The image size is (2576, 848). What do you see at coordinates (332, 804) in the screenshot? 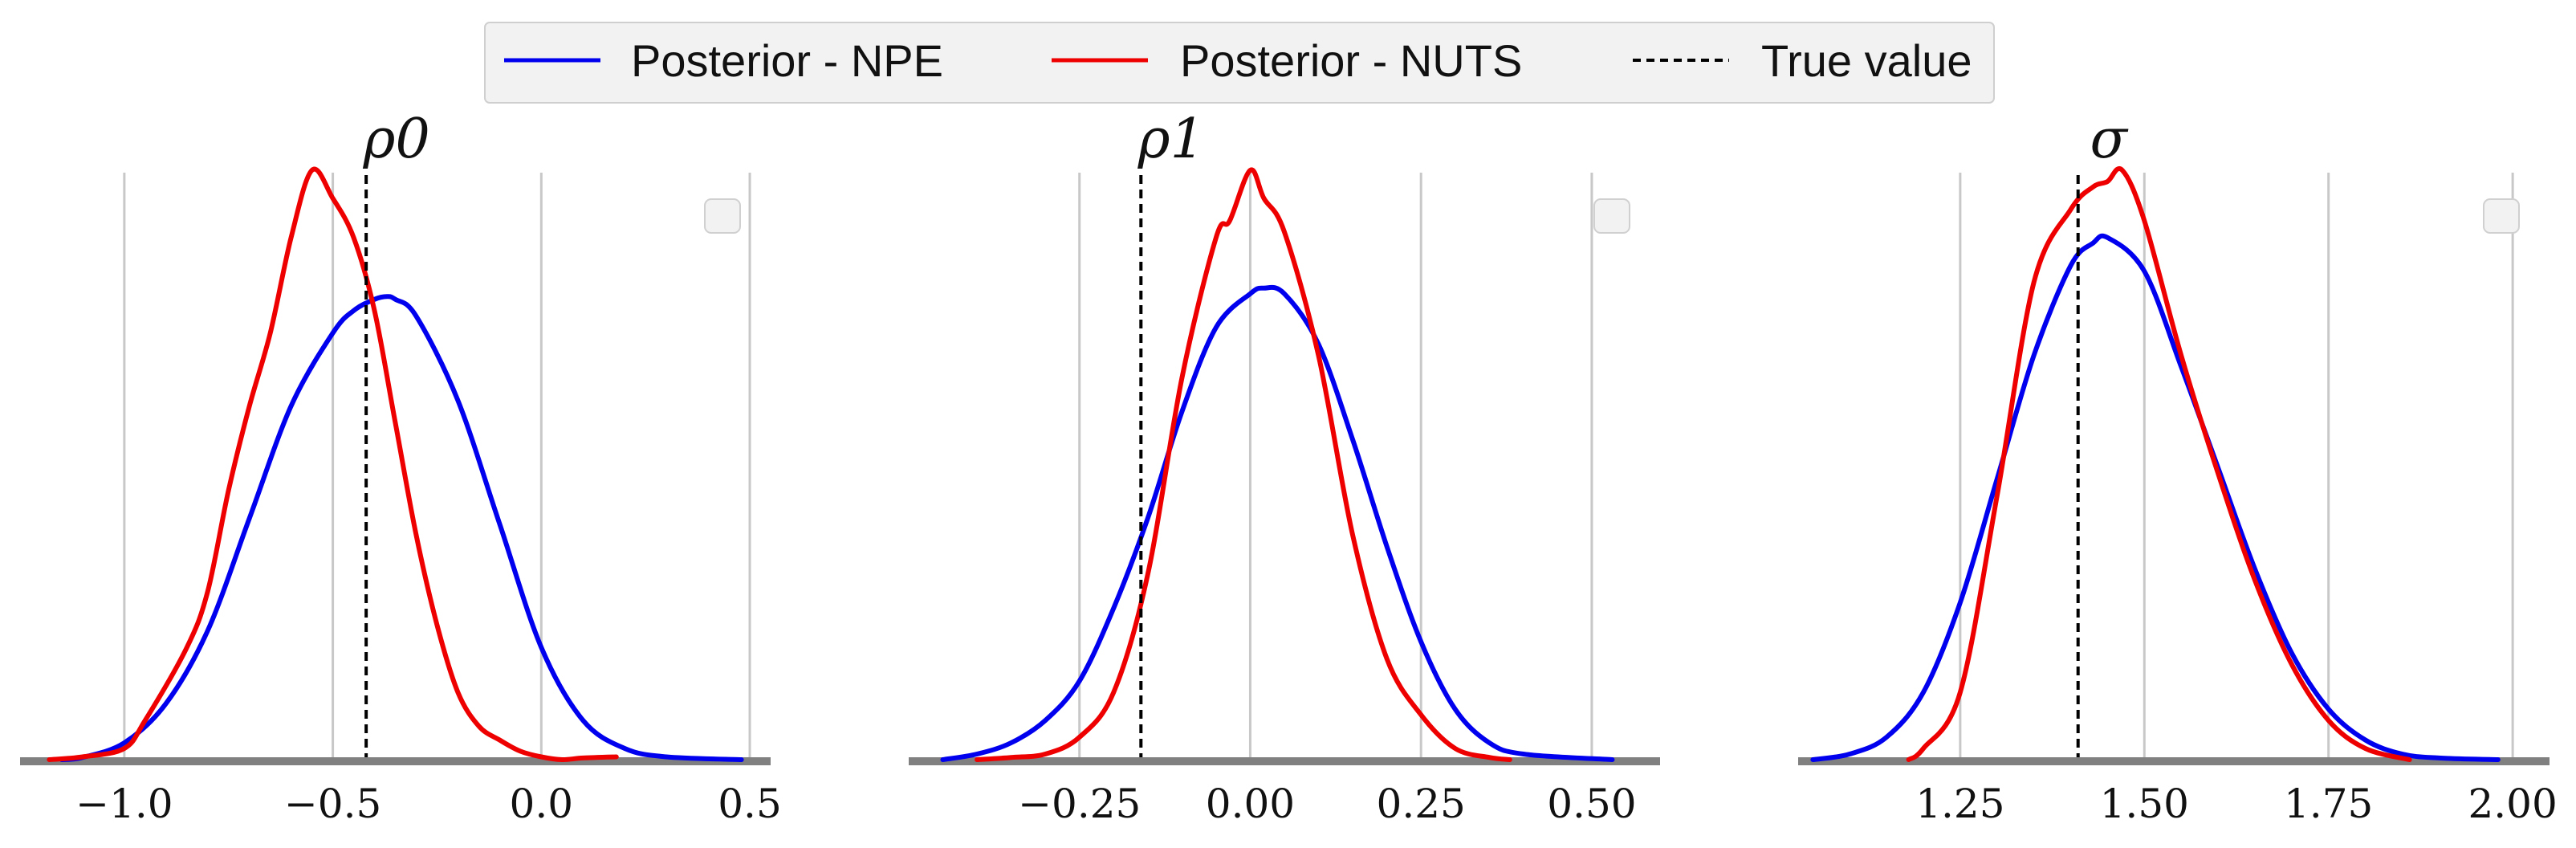
I see `x-tick-label: −0.5` at bounding box center [332, 804].